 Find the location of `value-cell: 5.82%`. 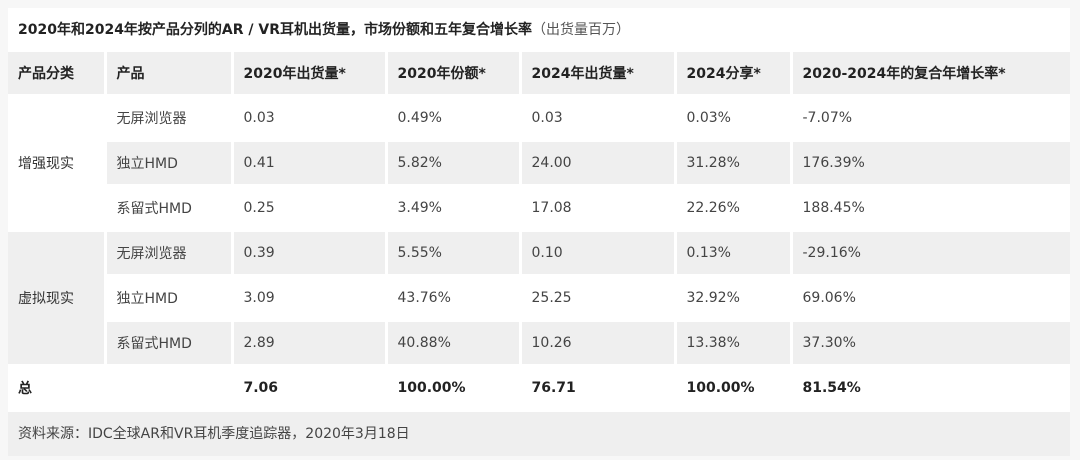

value-cell: 5.82% is located at coordinates (454, 163).